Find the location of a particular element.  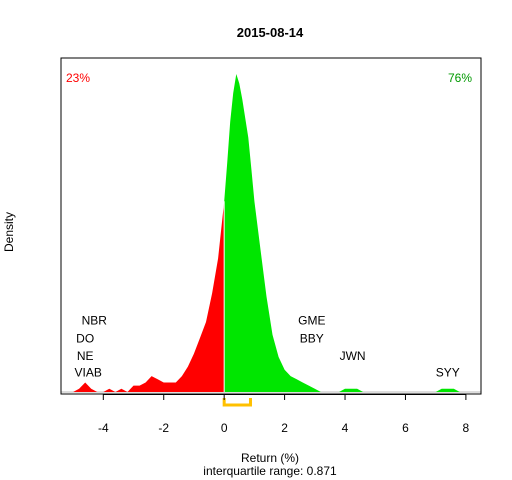

x-tick-label: 2 is located at coordinates (284, 428).